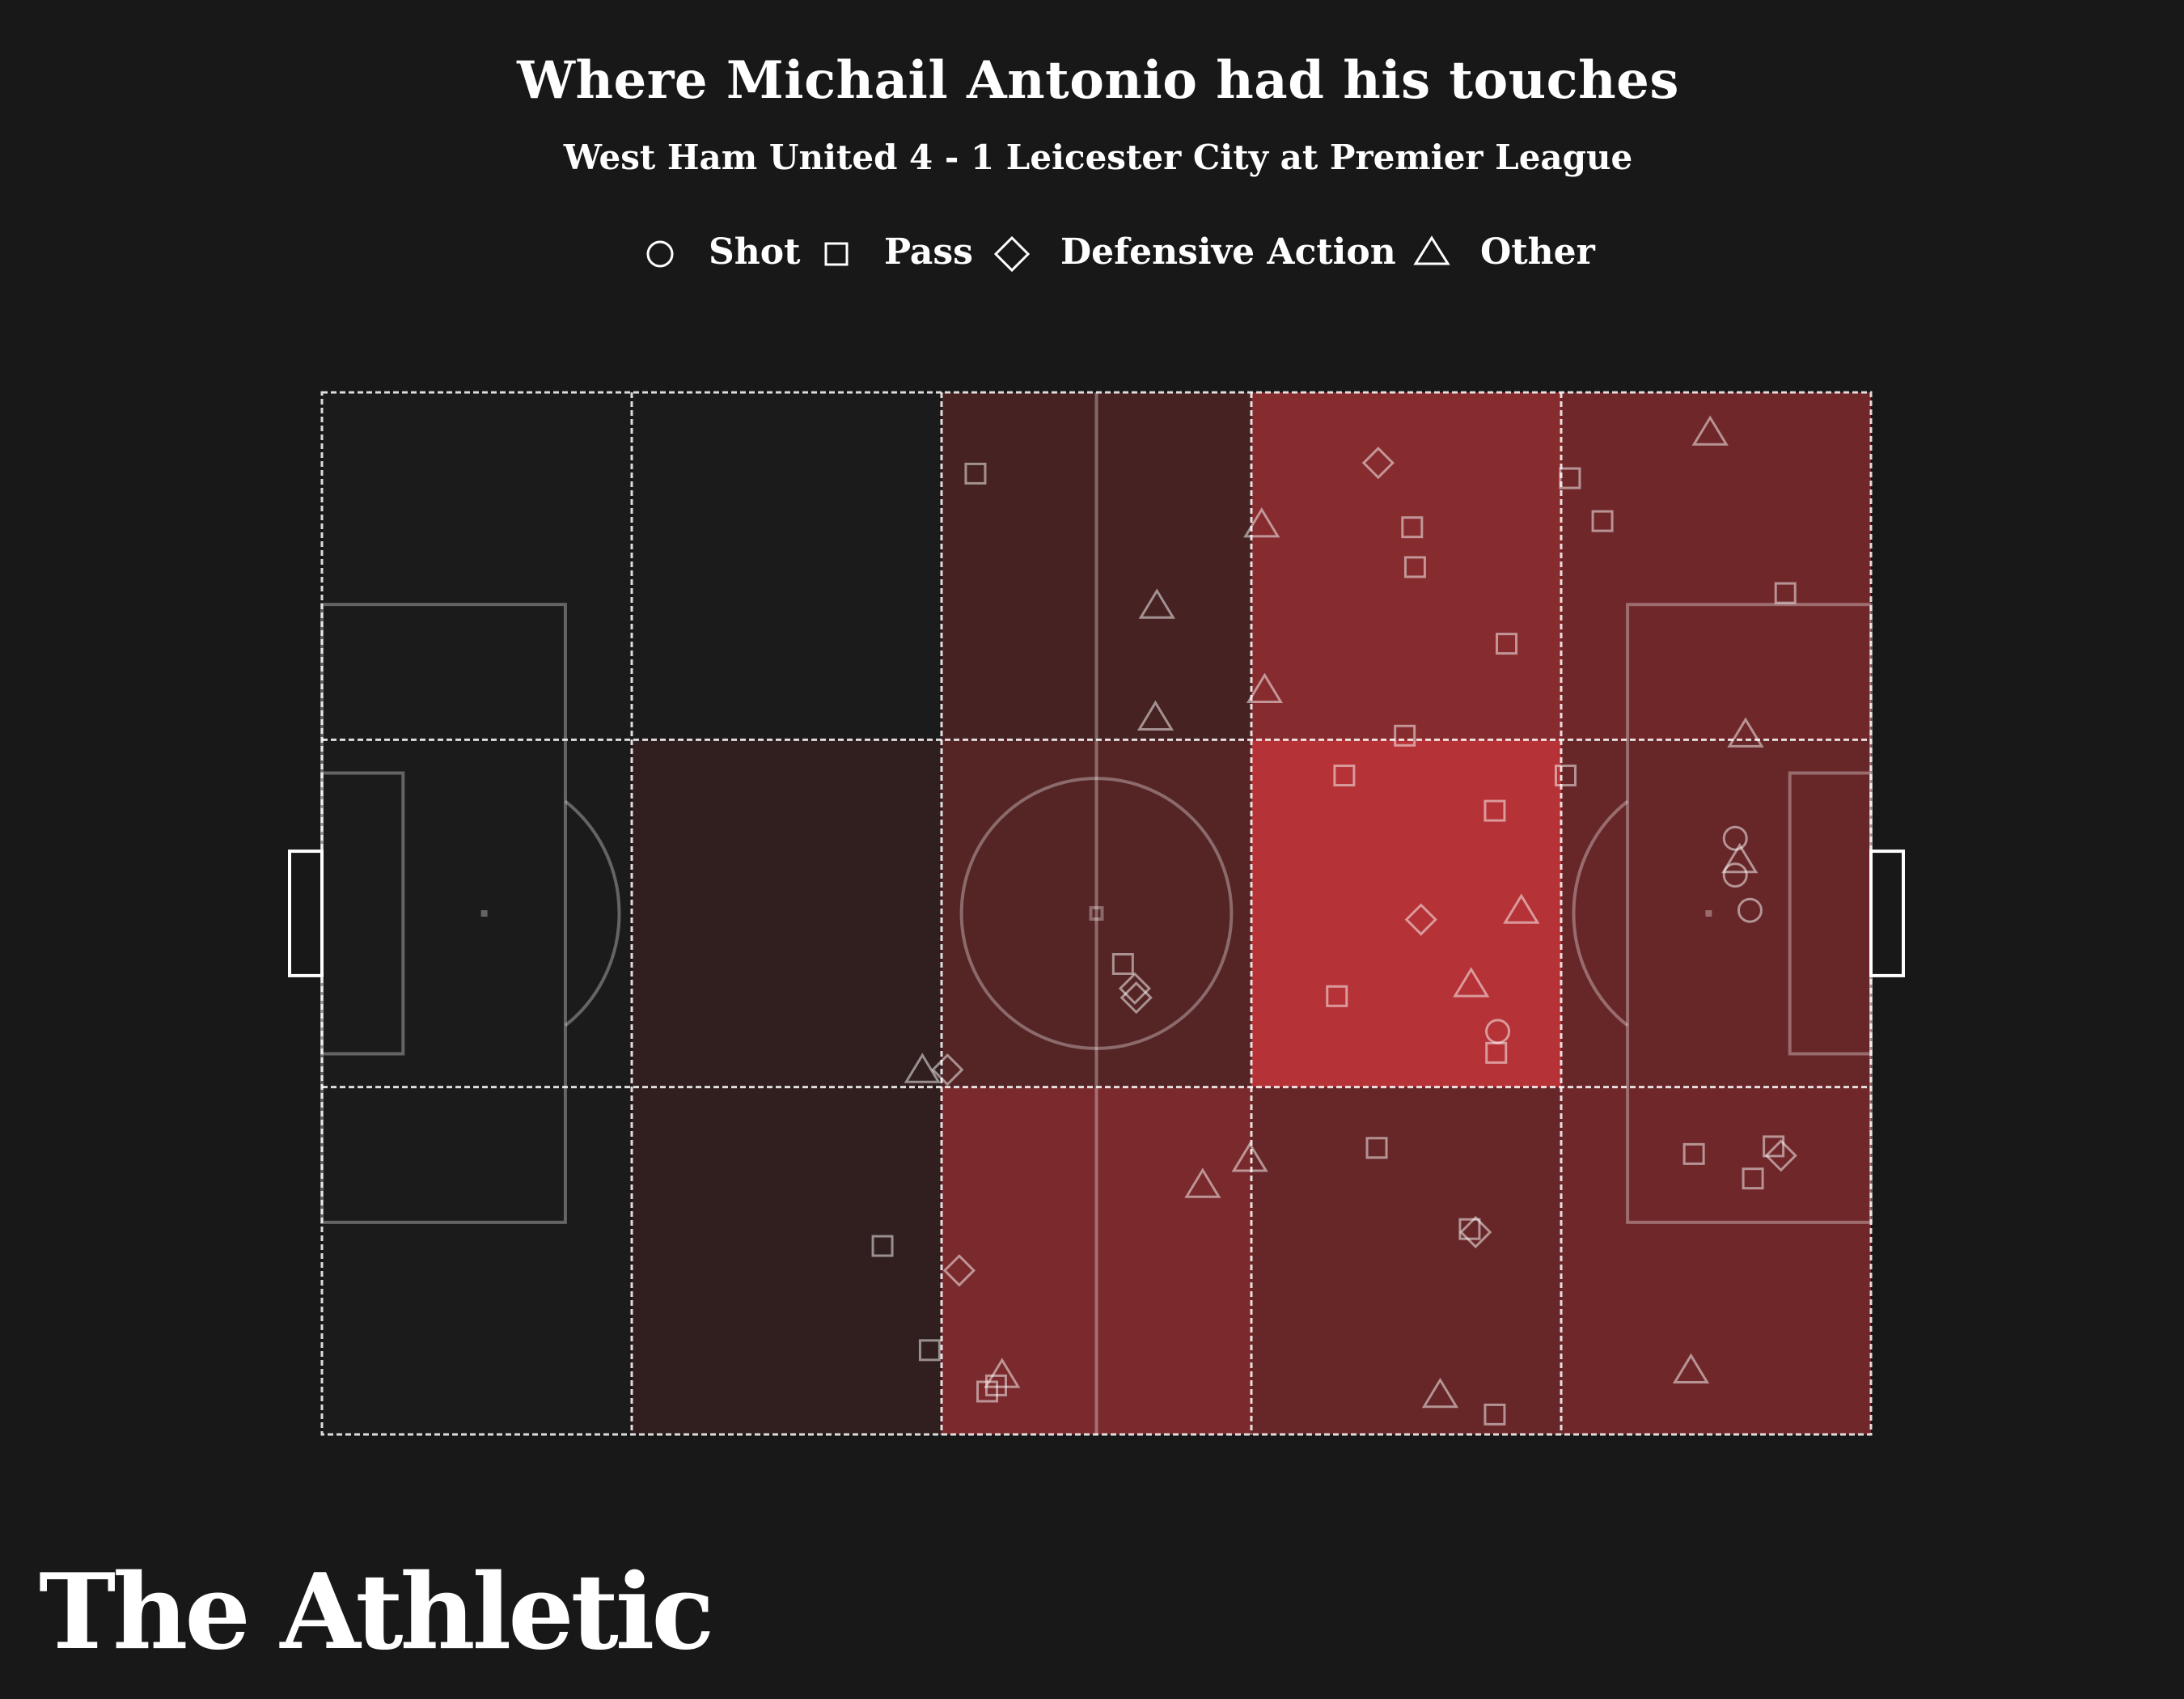 The height and width of the screenshot is (1699, 2184). I want to click on left-goal, so click(306, 913).